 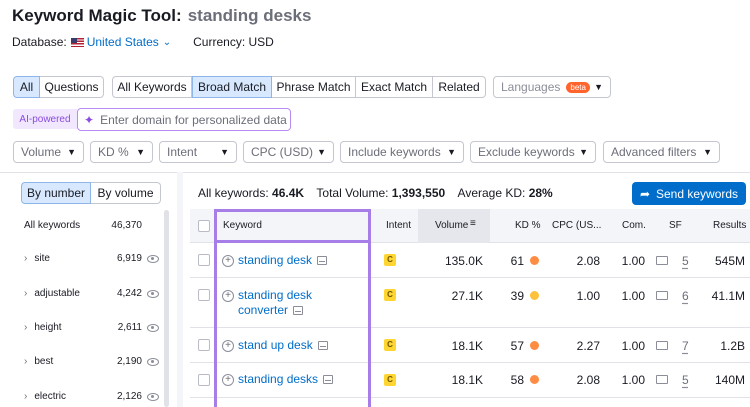 I want to click on filter-intent: Intent ▼, so click(x=198, y=152).